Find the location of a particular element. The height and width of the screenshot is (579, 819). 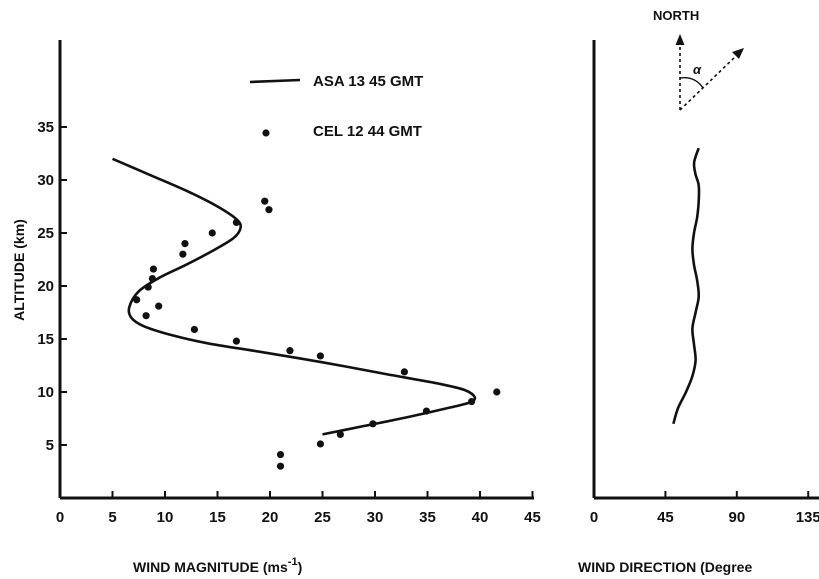

north-compass: NORTH α is located at coordinates (698, 59).